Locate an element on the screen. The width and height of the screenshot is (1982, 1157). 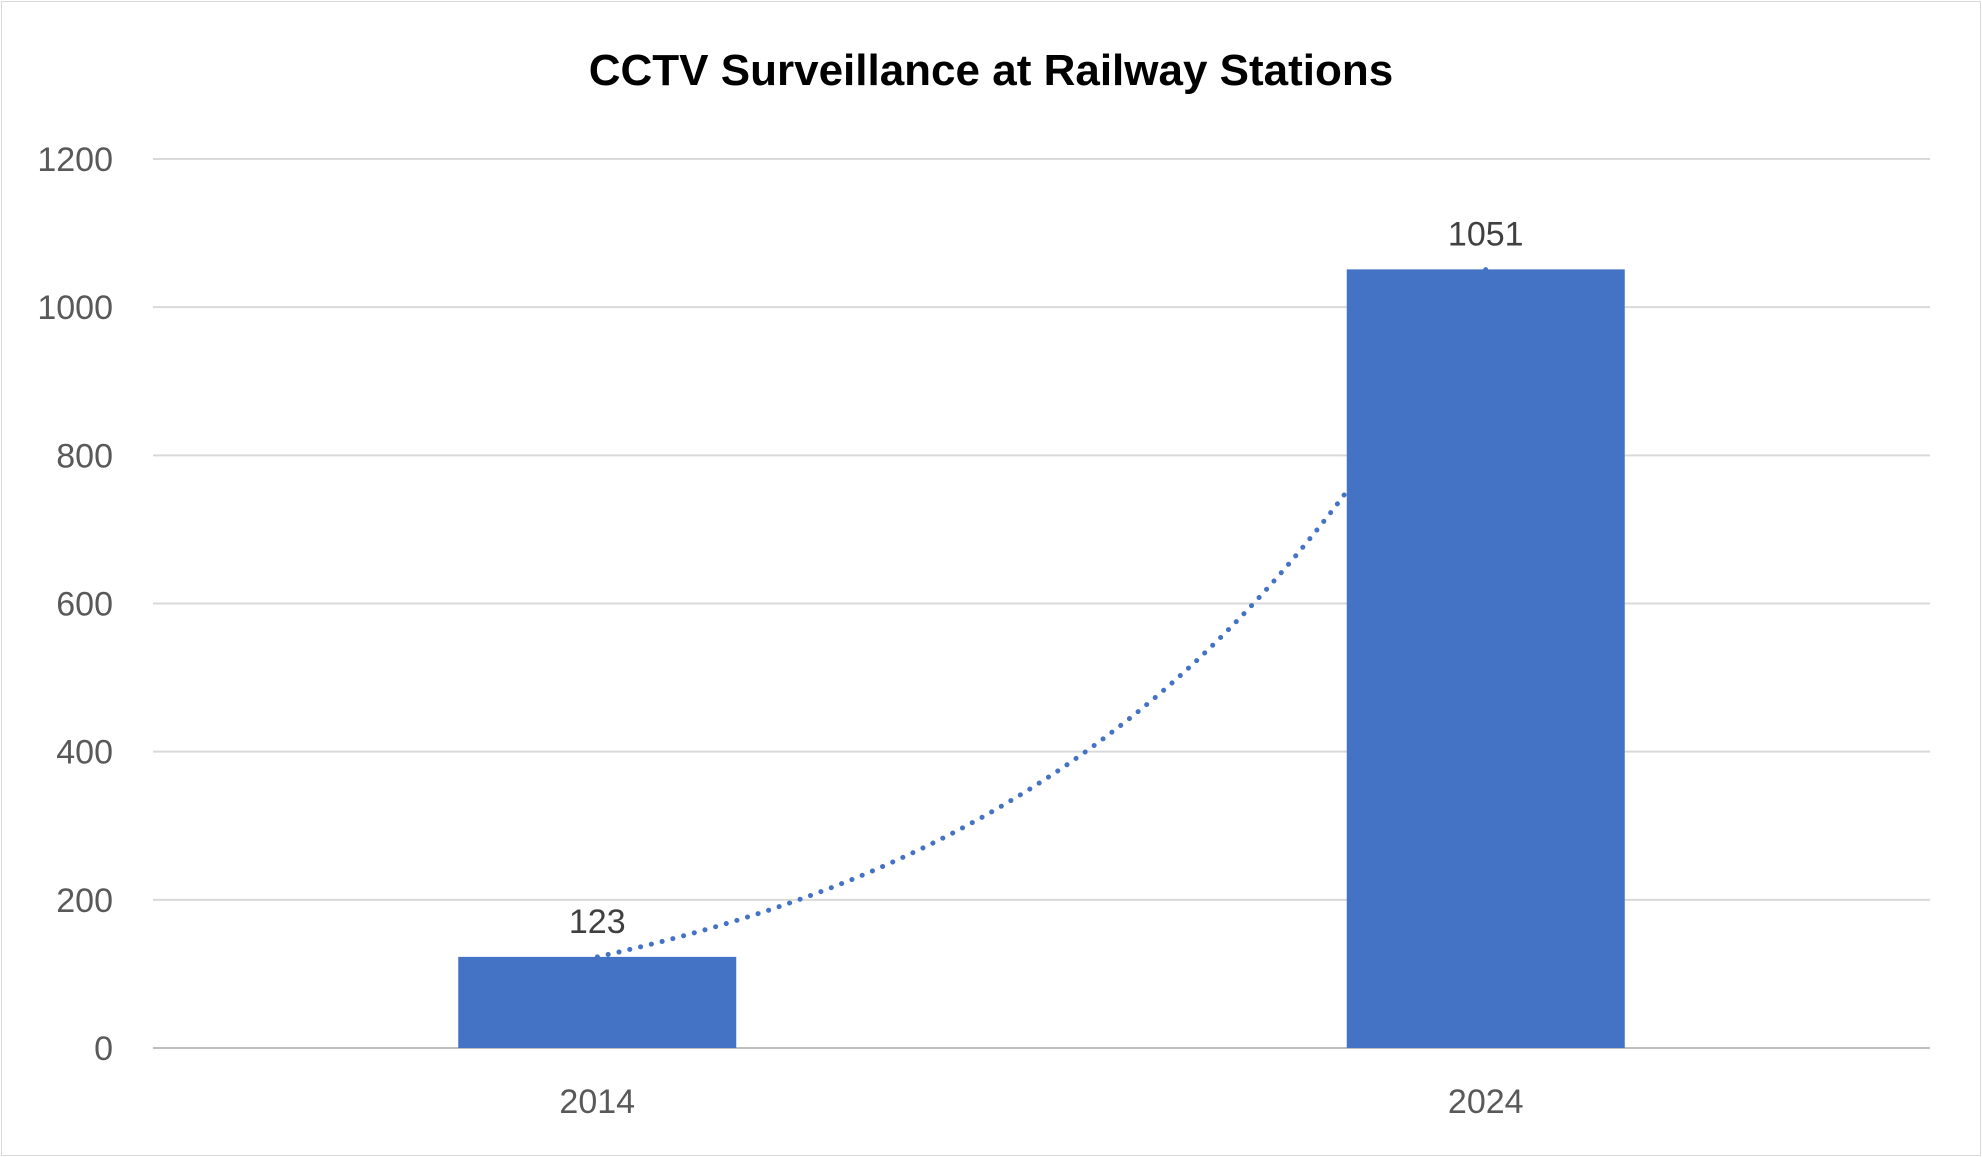
y-tick-label: 800 is located at coordinates (84, 456).